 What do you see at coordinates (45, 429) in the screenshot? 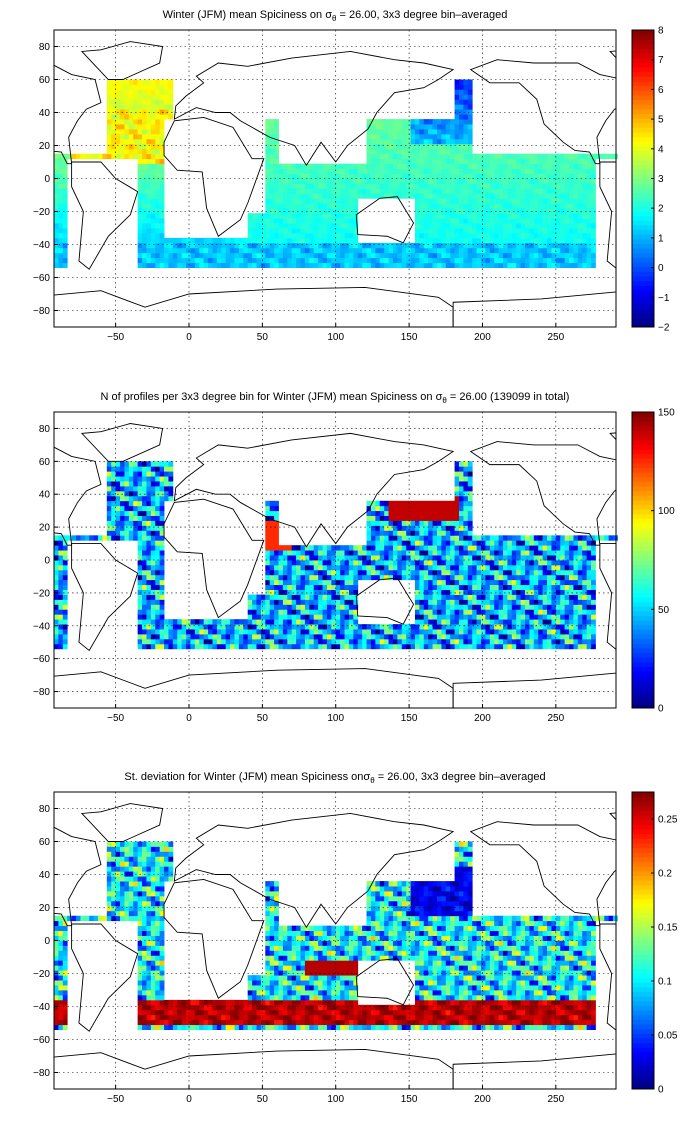
I see `y-tick-label: 80` at bounding box center [45, 429].